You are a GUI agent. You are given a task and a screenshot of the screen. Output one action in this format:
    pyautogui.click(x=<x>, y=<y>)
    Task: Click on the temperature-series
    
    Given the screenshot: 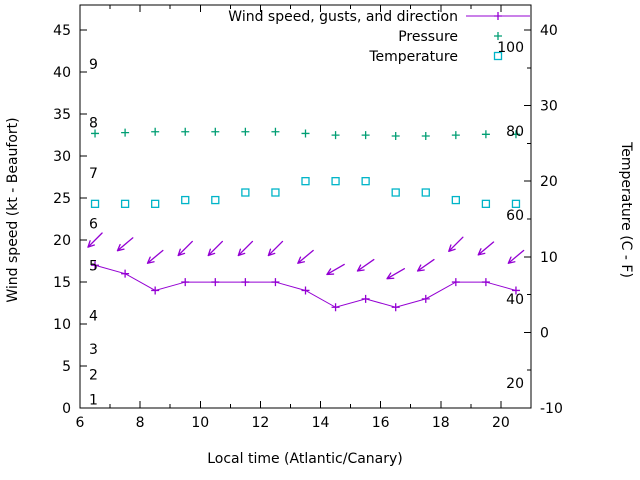 What is the action you would take?
    pyautogui.click(x=305, y=193)
    